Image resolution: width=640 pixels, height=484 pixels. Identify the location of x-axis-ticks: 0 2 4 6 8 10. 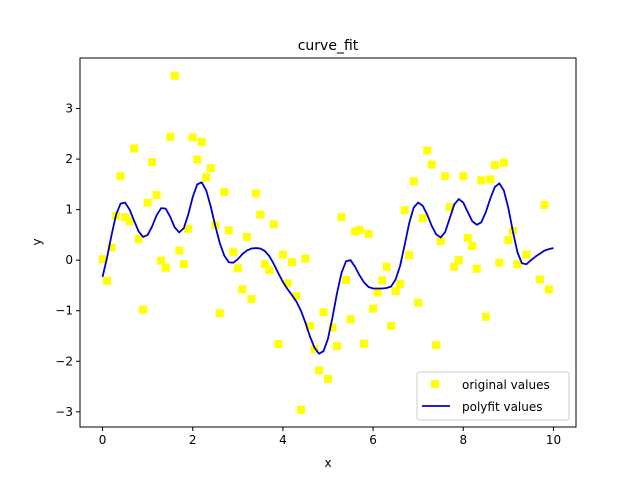
(330, 437).